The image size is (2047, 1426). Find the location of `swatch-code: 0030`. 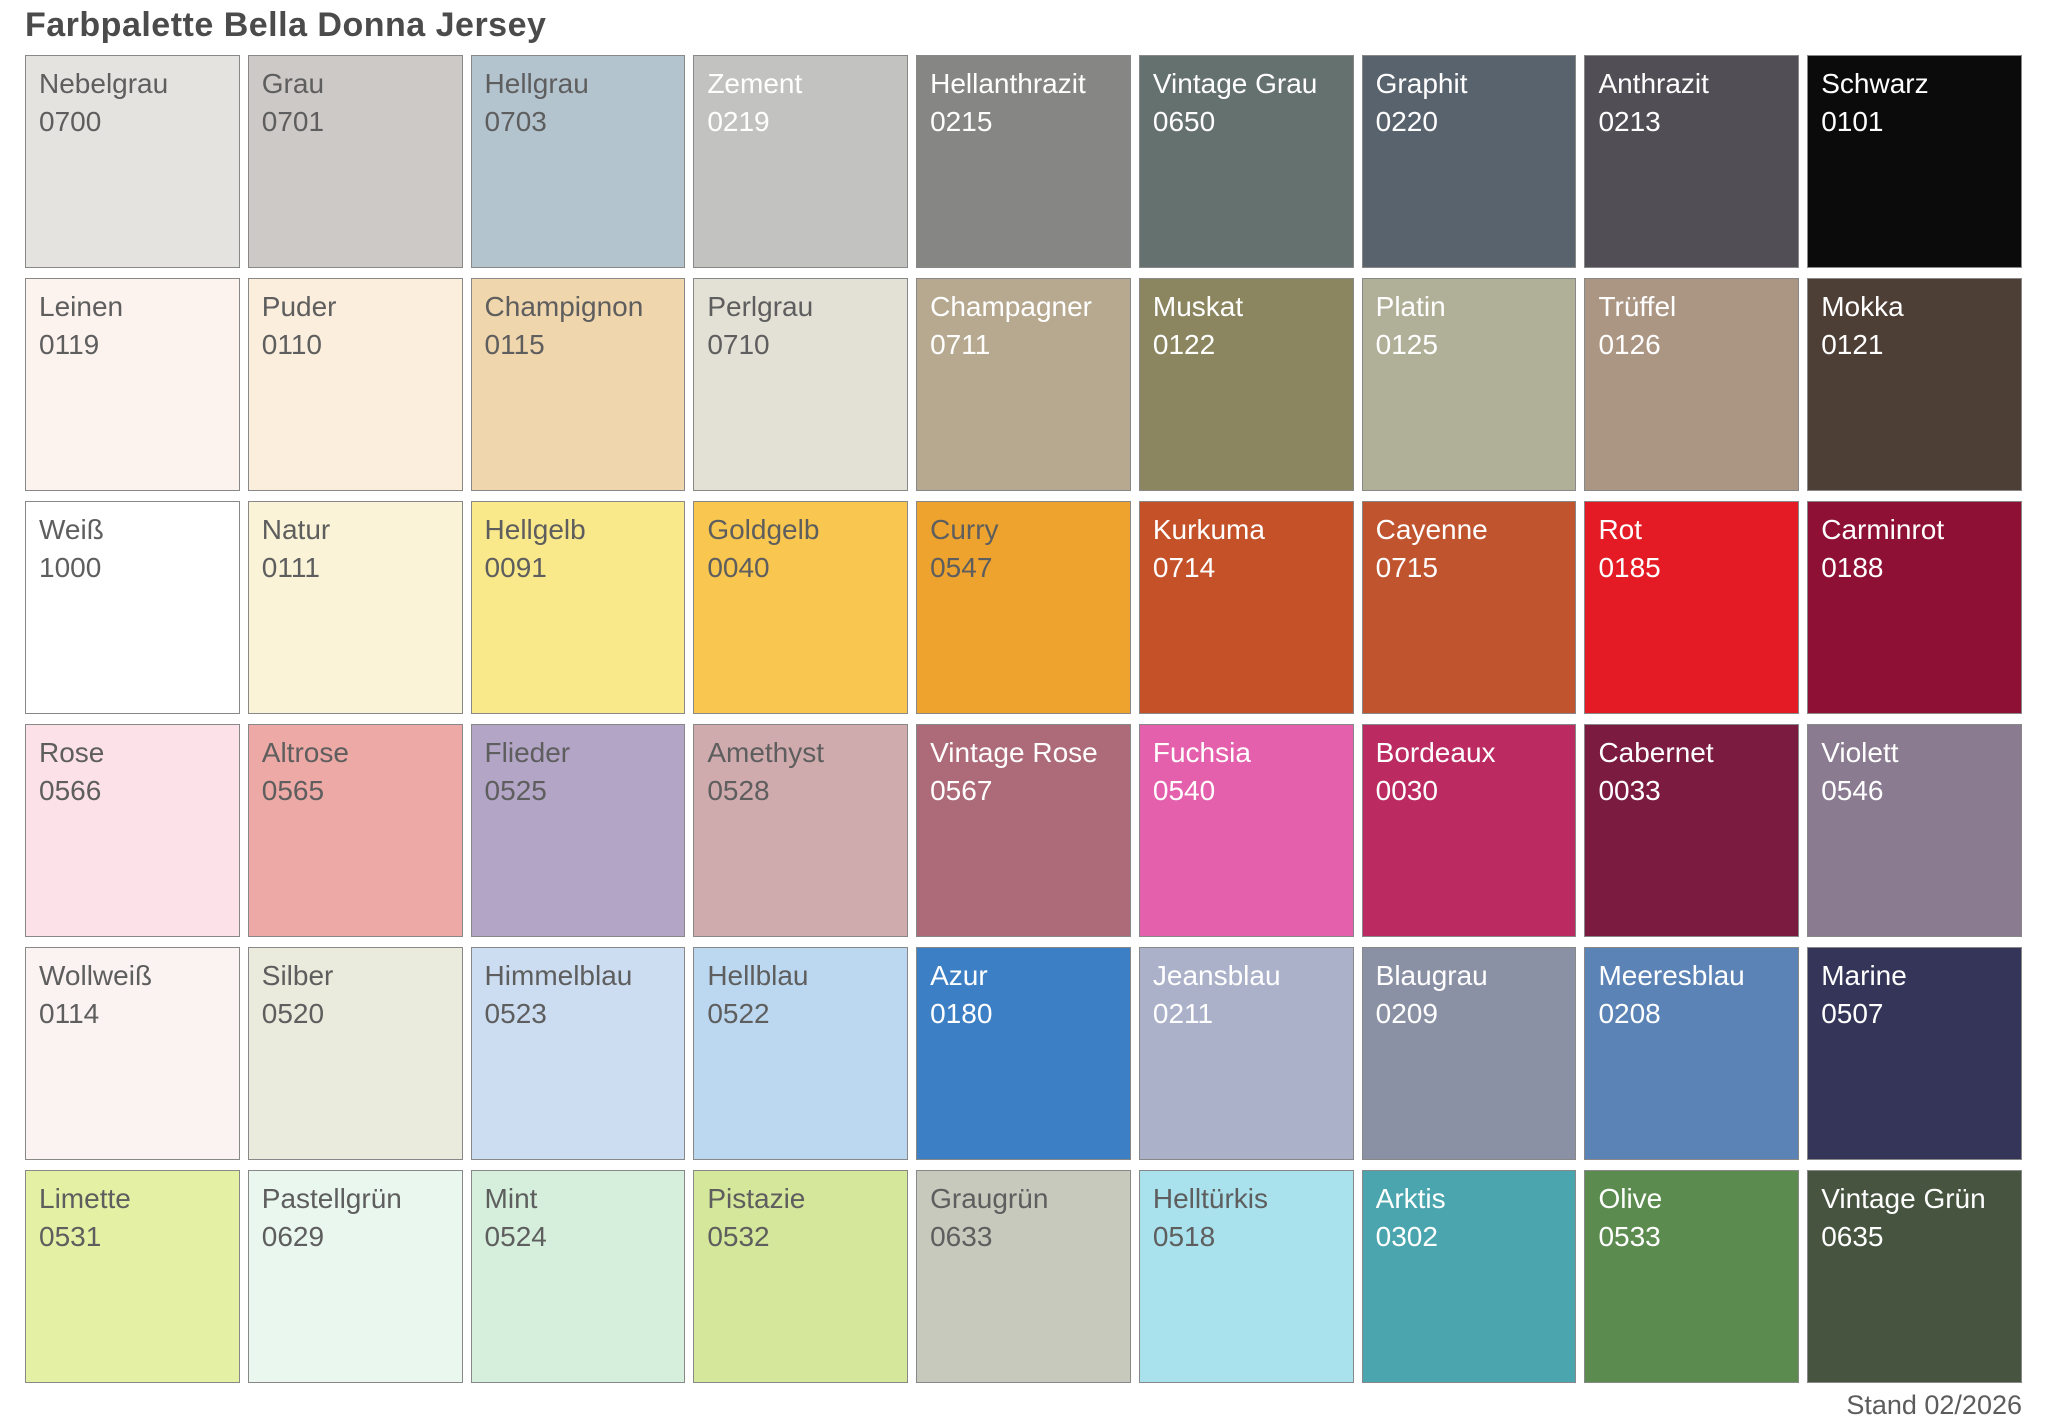

swatch-code: 0030 is located at coordinates (1406, 790).